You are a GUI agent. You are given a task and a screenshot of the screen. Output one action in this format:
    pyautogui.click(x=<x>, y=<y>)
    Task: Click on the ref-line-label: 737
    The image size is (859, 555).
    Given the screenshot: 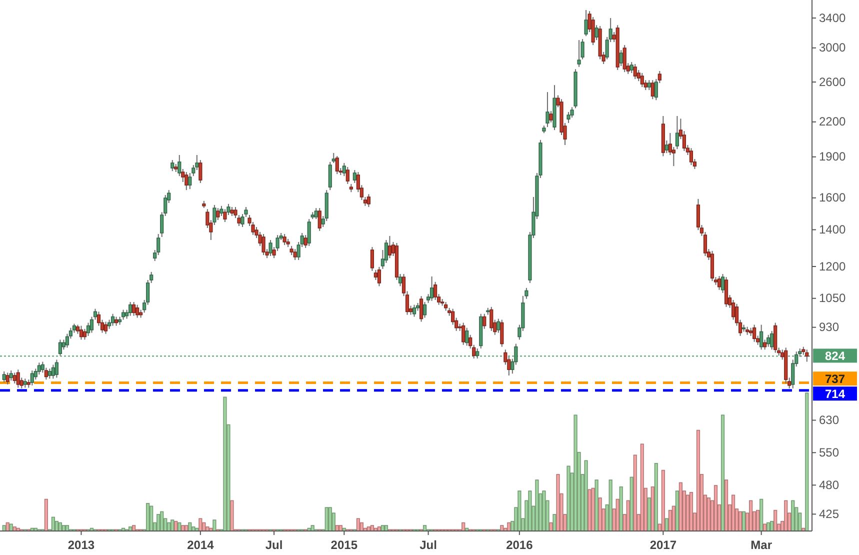 What is the action you would take?
    pyautogui.click(x=835, y=379)
    